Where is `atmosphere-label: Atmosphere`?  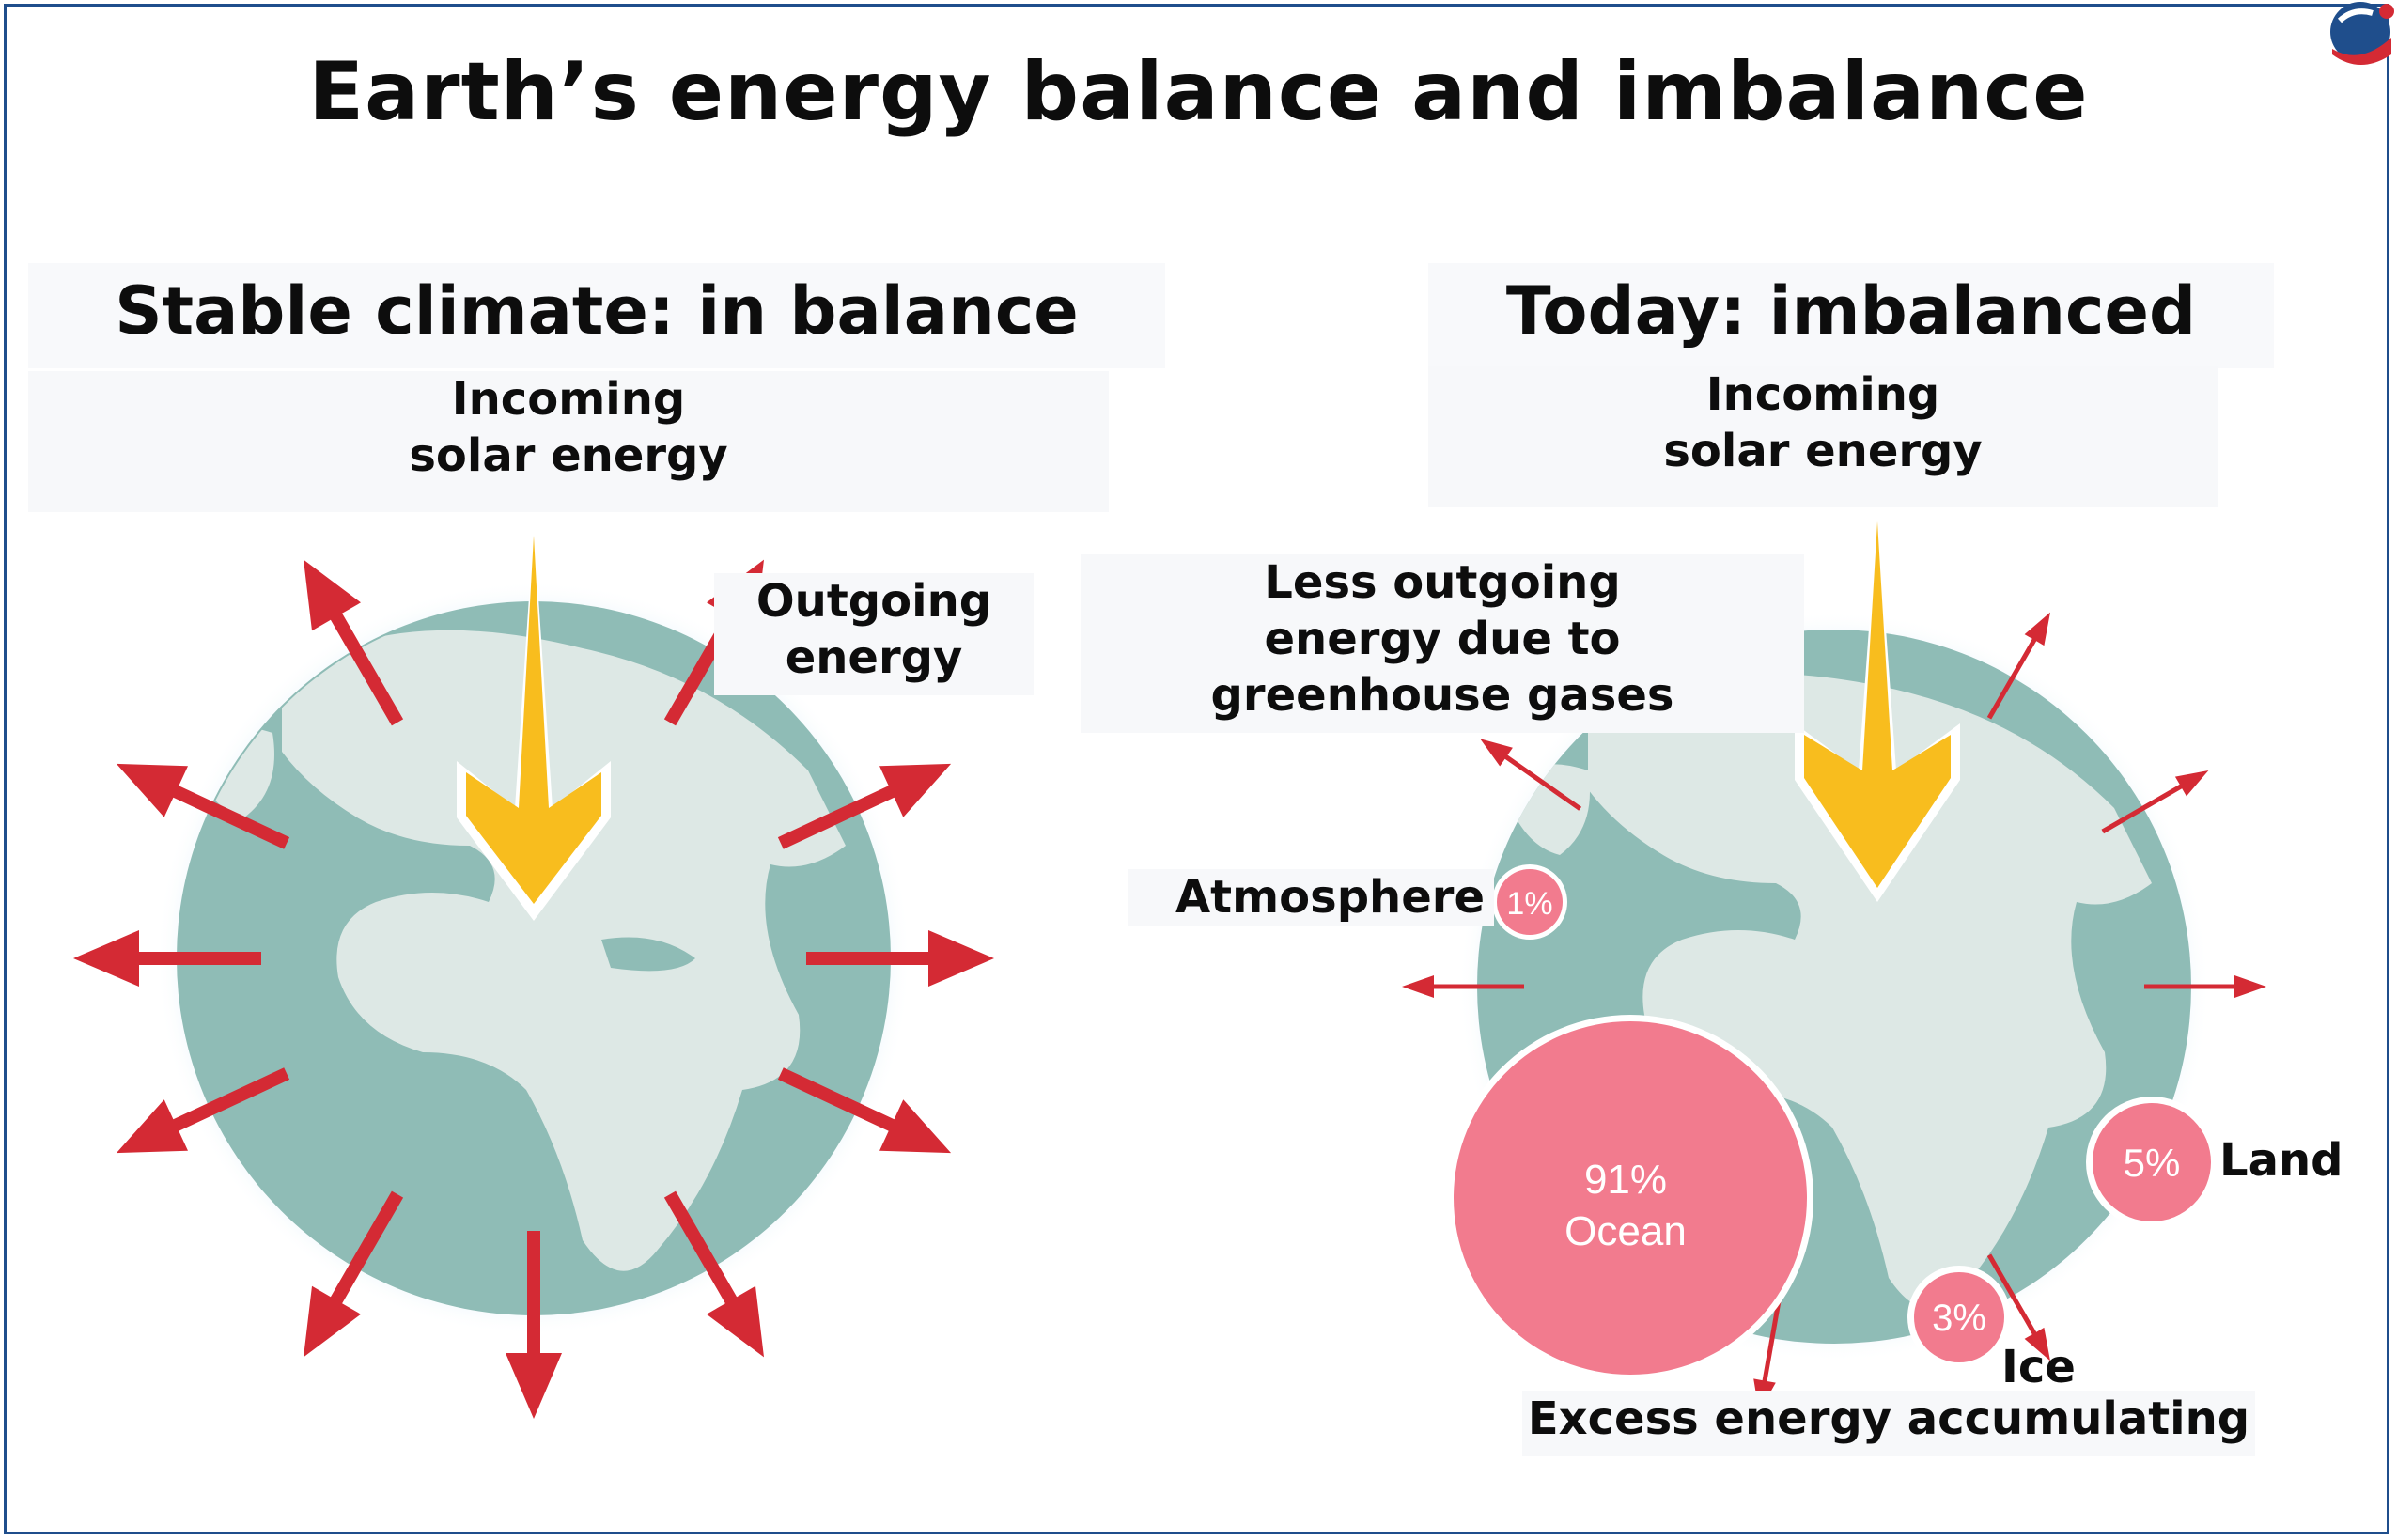
atmosphere-label: Atmosphere is located at coordinates (1311, 897).